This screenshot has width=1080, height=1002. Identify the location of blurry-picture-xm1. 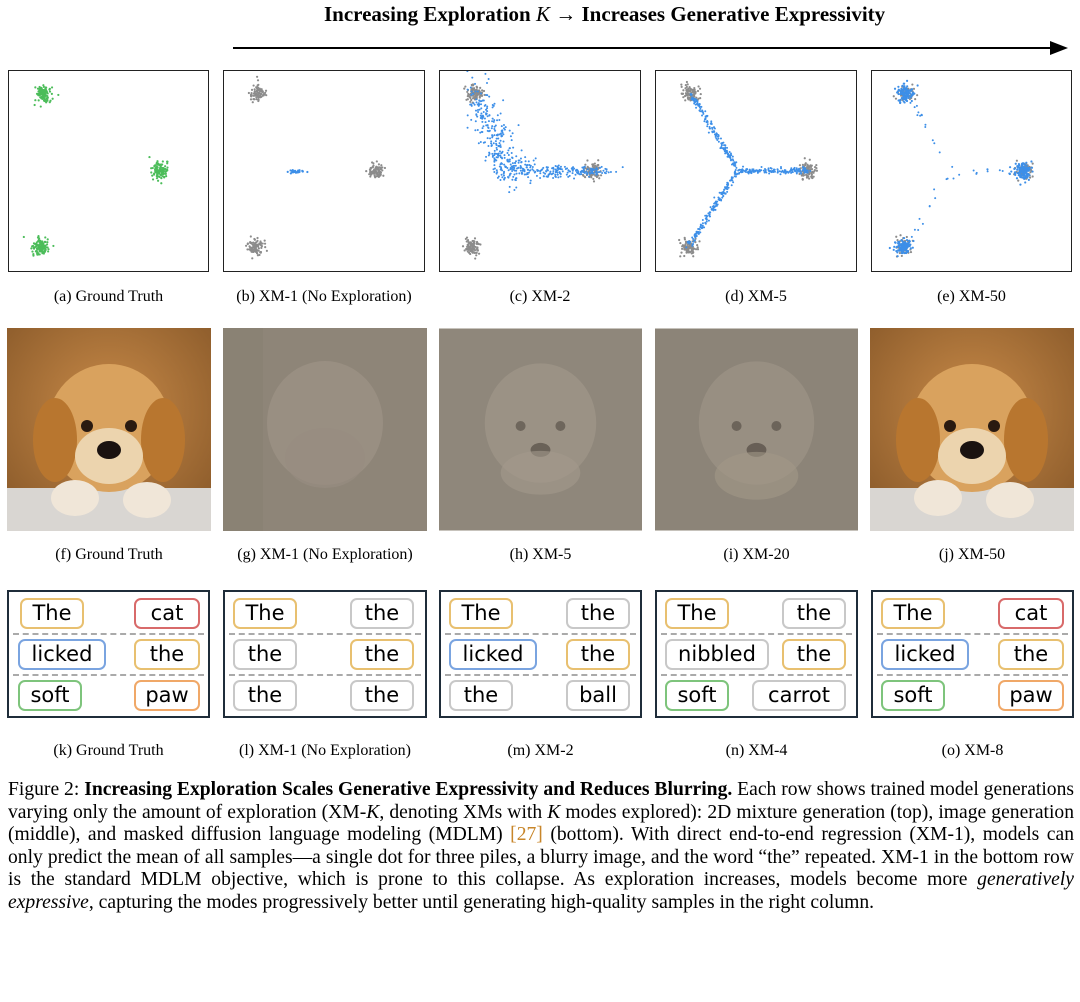
(325, 429).